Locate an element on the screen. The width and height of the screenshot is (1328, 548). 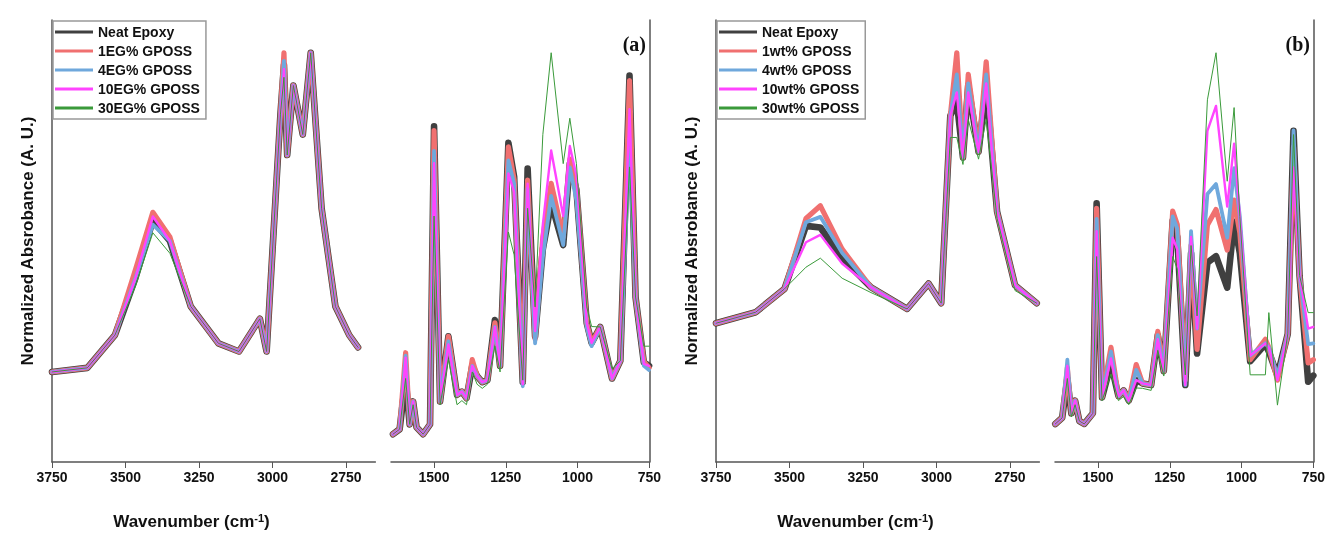
annotation: (a) is located at coordinates (635, 44).